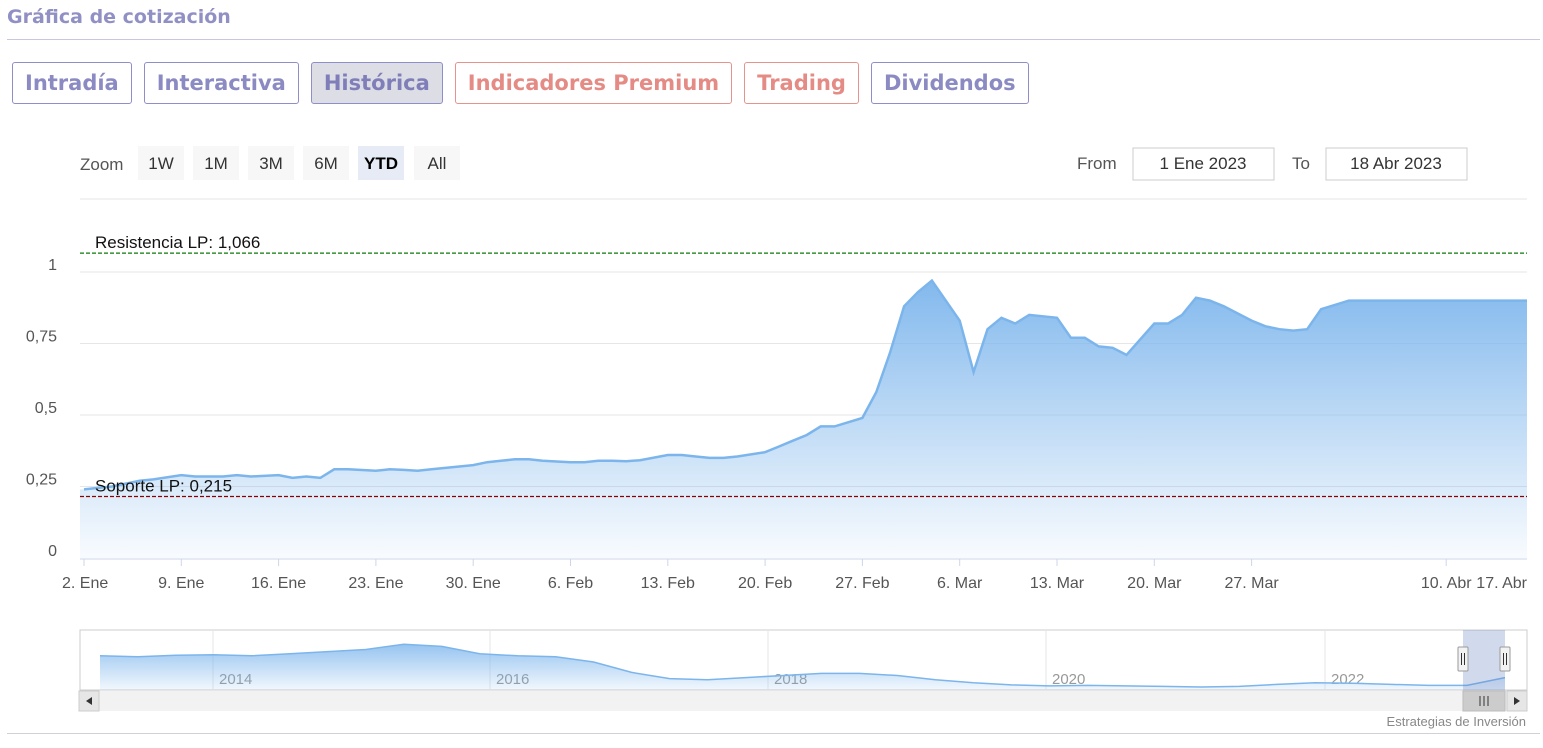  I want to click on bottom-divider, so click(773, 733).